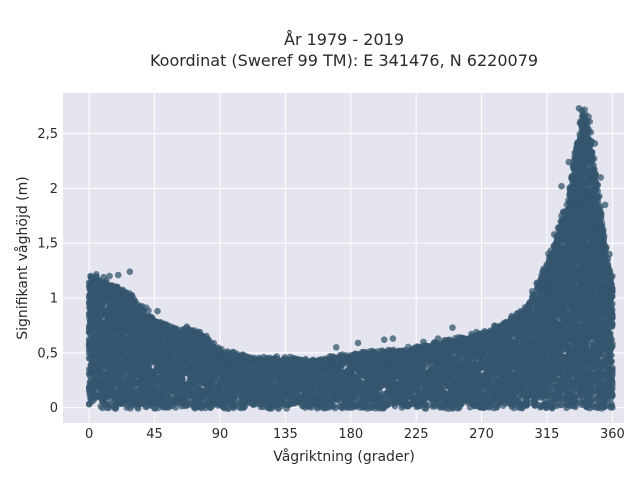 This screenshot has width=640, height=484. I want to click on data-point, so click(114, 408).